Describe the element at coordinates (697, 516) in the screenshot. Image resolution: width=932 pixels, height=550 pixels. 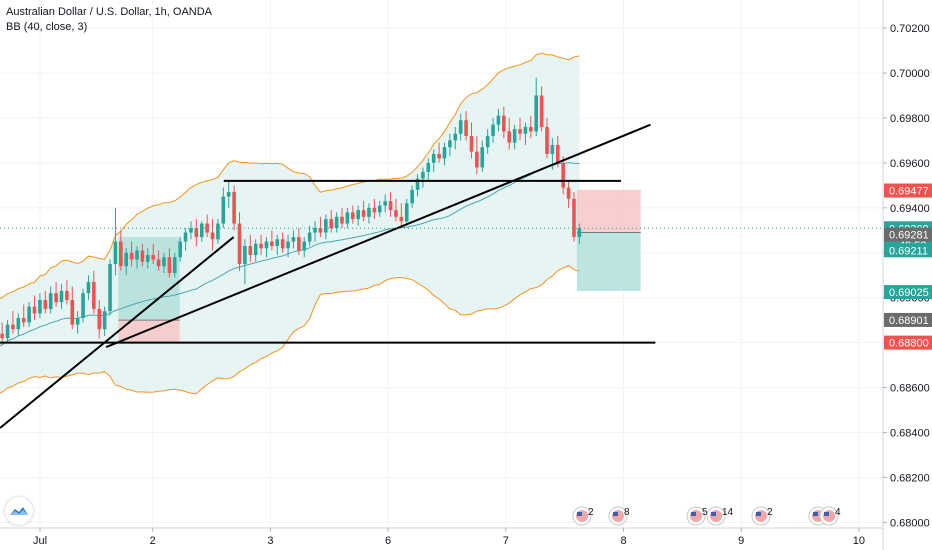
I see `event-badge: 5` at that location.